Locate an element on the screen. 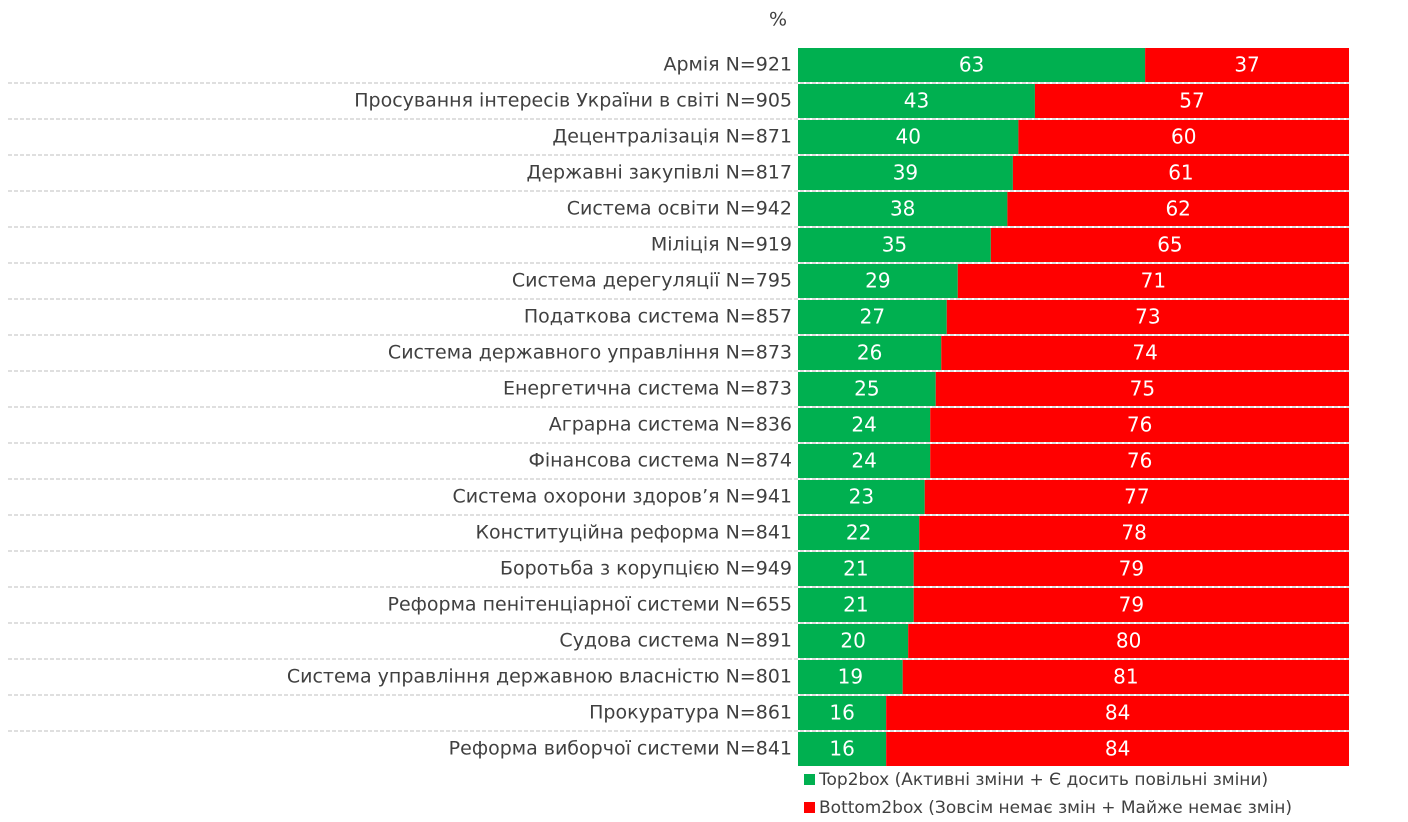 The width and height of the screenshot is (1408, 822). value-label: 75 is located at coordinates (1142, 389).